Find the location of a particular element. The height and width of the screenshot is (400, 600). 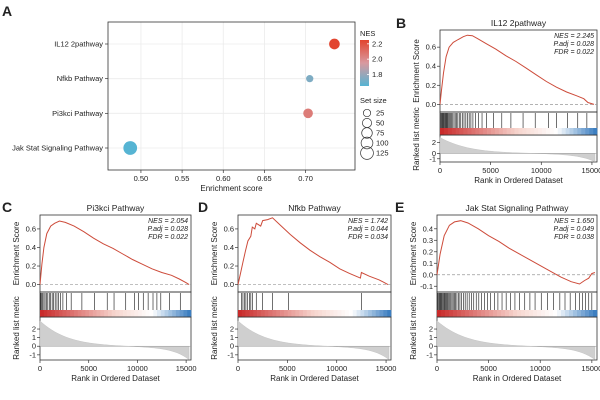

x-tick-label: 0.50 is located at coordinates (141, 178).